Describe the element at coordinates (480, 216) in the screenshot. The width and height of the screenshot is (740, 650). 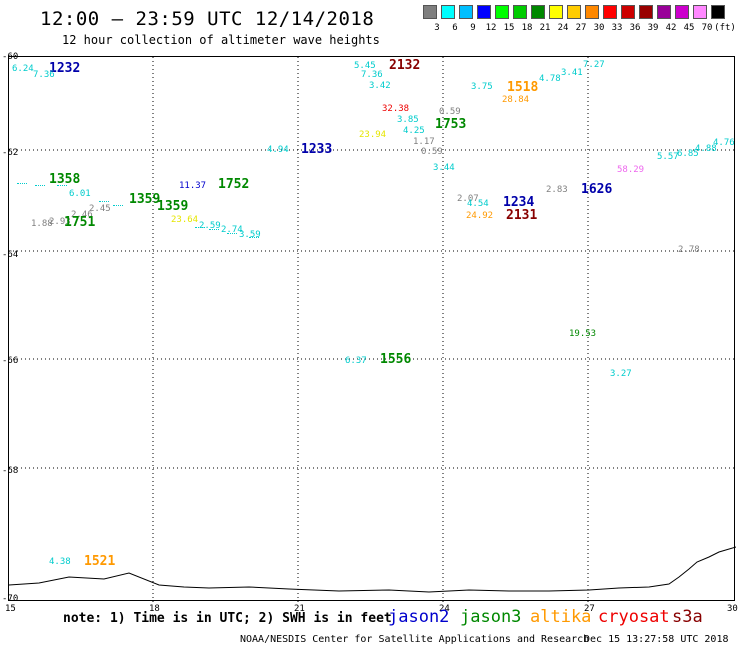
I see `wave-height-label: 24.92` at that location.